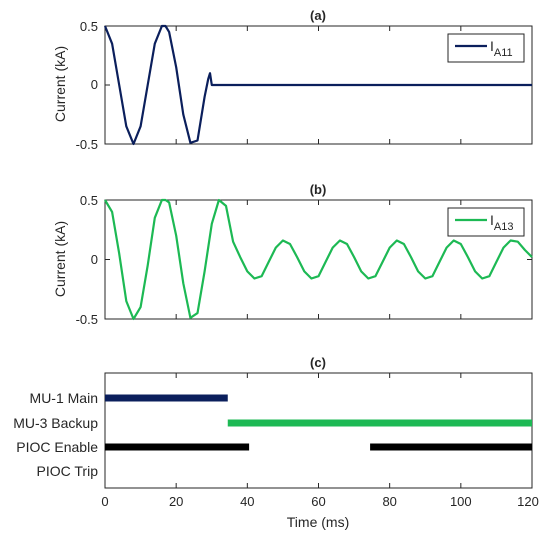  I want to click on panel-a-ytick-mid: 0, so click(94, 84).